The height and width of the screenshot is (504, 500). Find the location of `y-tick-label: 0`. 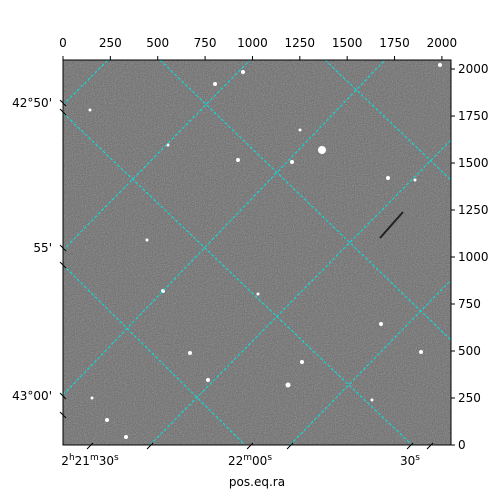

y-tick-label: 0 is located at coordinates (462, 445).